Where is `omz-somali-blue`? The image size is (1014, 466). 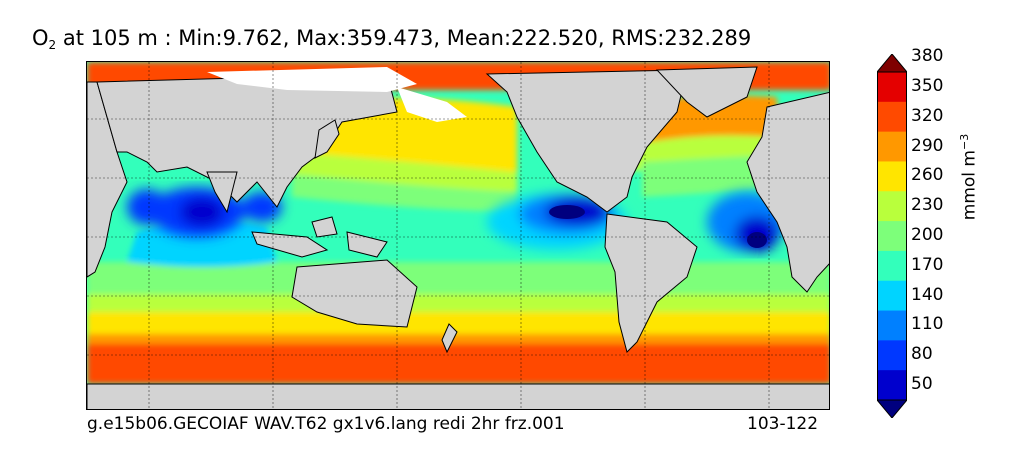 omz-somali-blue is located at coordinates (147, 207).